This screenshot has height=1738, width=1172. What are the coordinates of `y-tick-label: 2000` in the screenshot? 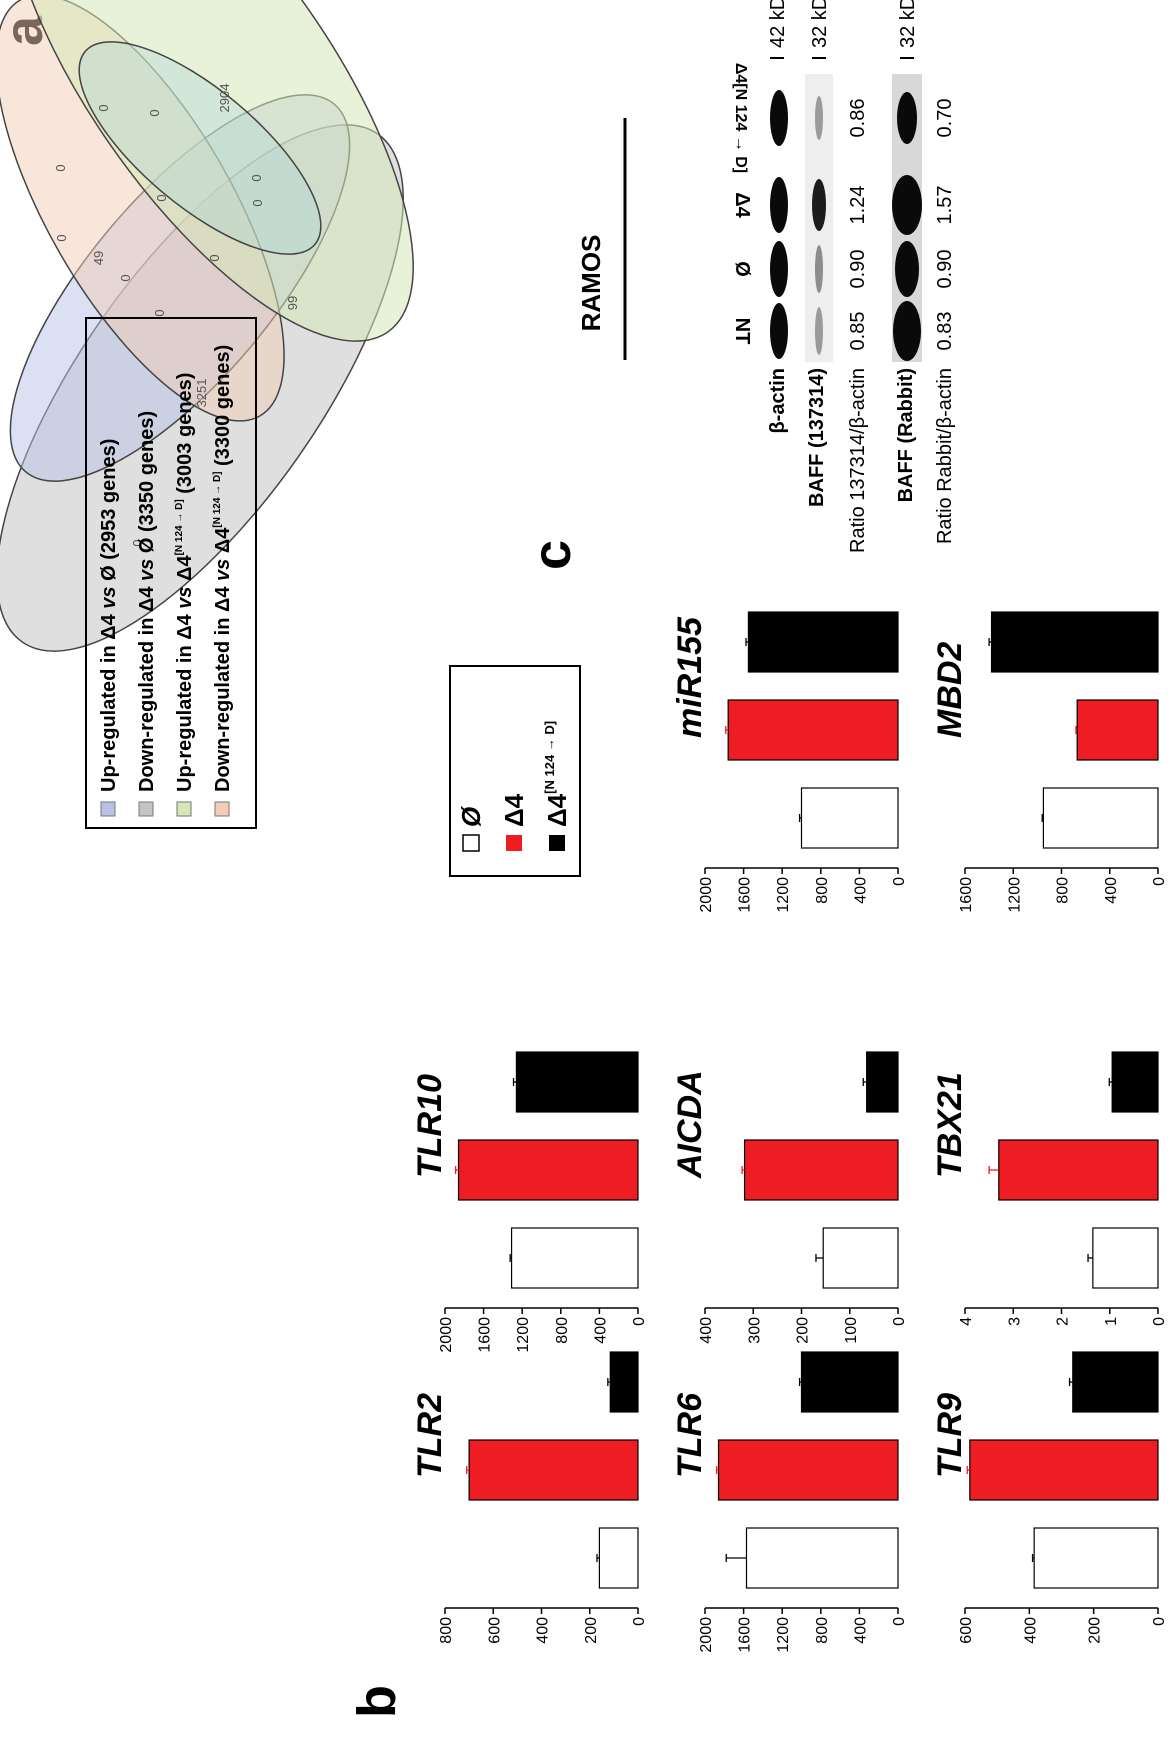 It's located at (706, 1635).